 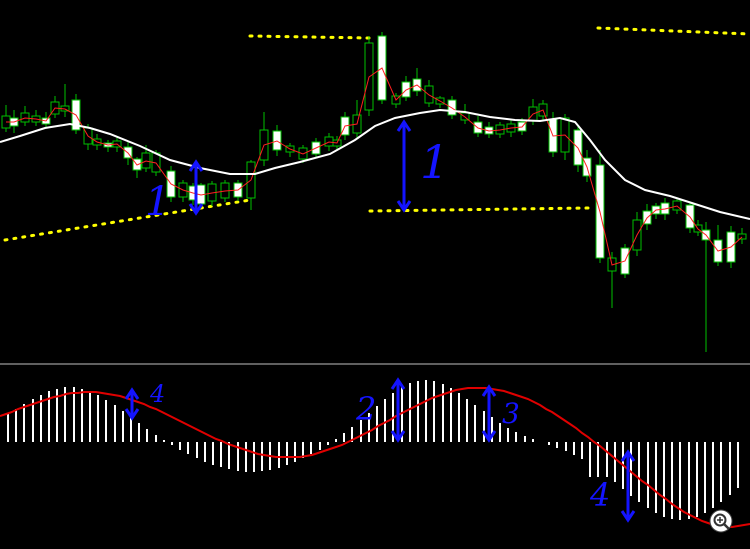 I want to click on support-mid, so click(x=480, y=209).